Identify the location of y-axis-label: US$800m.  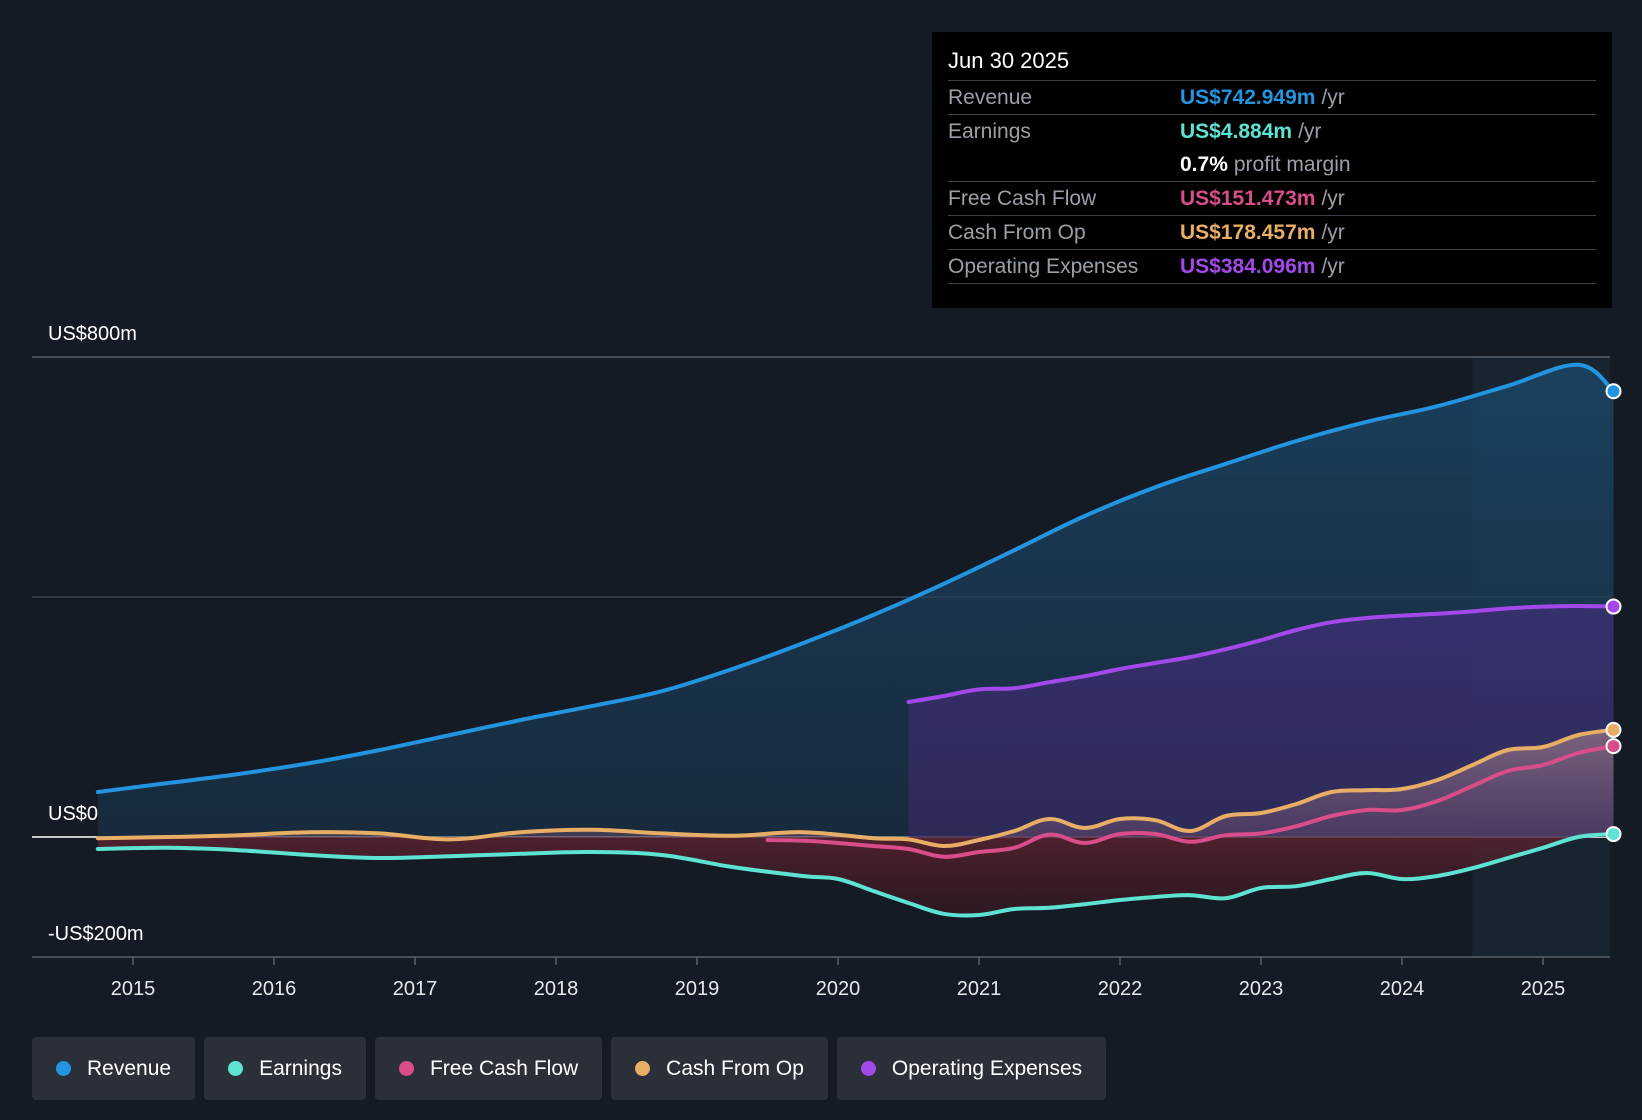
(92, 334).